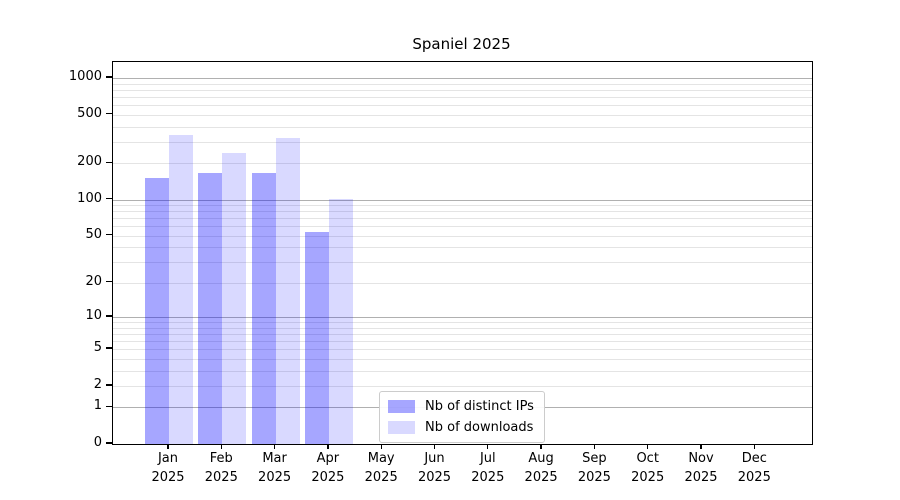  Describe the element at coordinates (487, 458) in the screenshot. I see `x-tick-label-month: Jul` at that location.